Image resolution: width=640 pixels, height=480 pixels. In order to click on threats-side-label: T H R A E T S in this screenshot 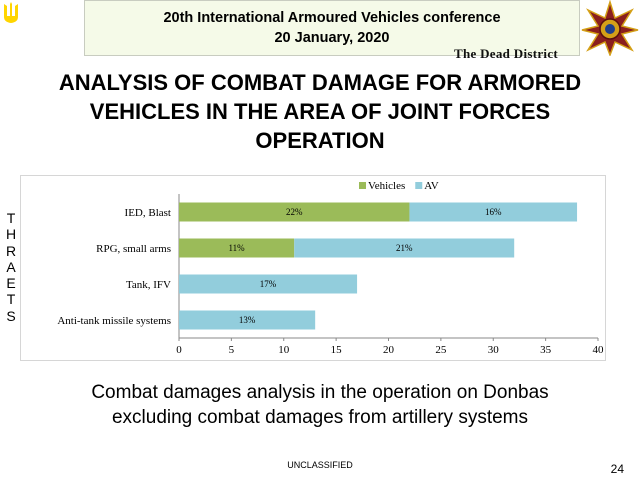, I will do `click(11, 267)`.